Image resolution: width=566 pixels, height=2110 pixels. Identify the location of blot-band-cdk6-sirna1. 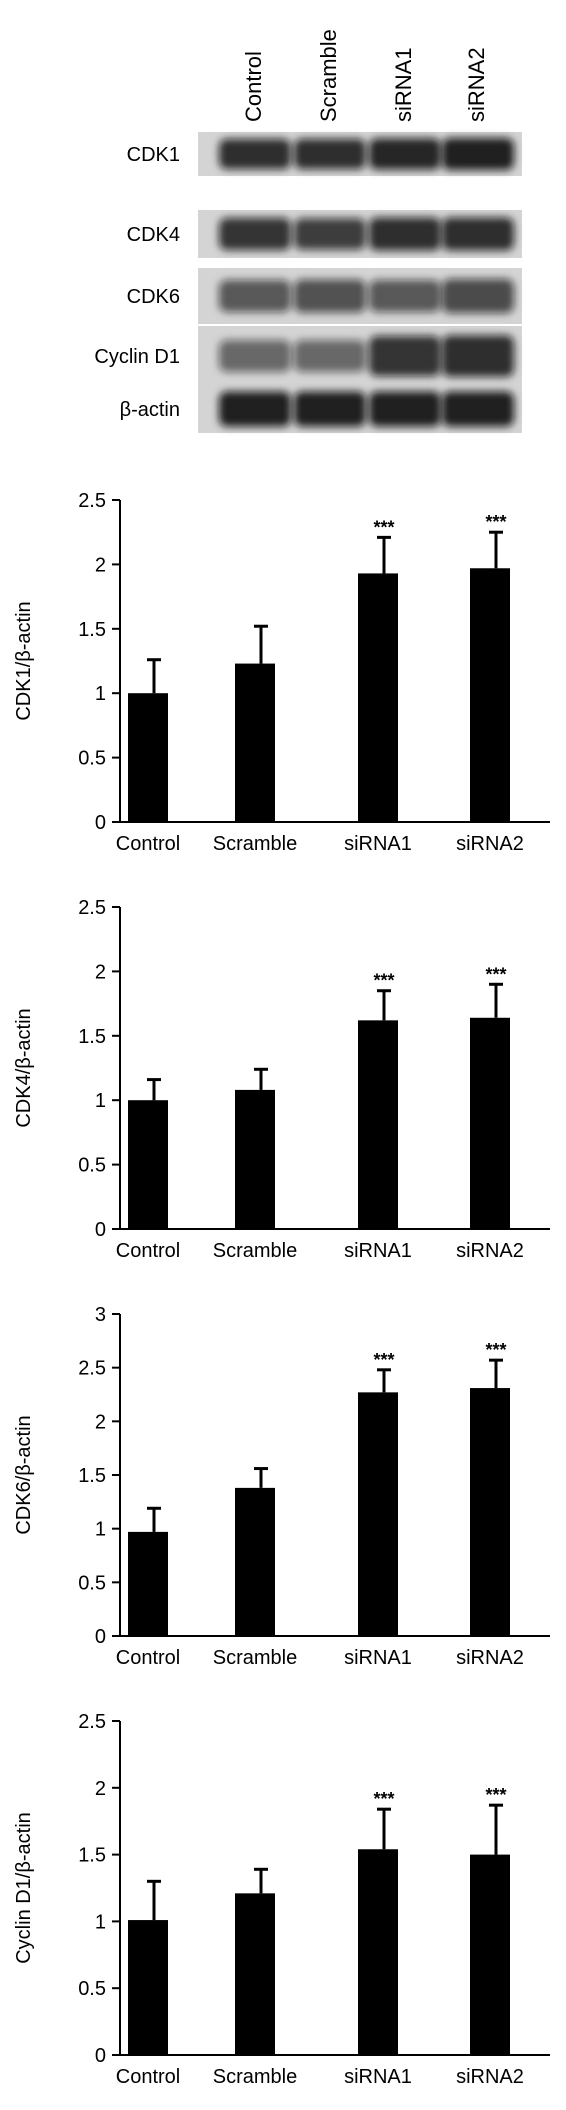
(405, 296).